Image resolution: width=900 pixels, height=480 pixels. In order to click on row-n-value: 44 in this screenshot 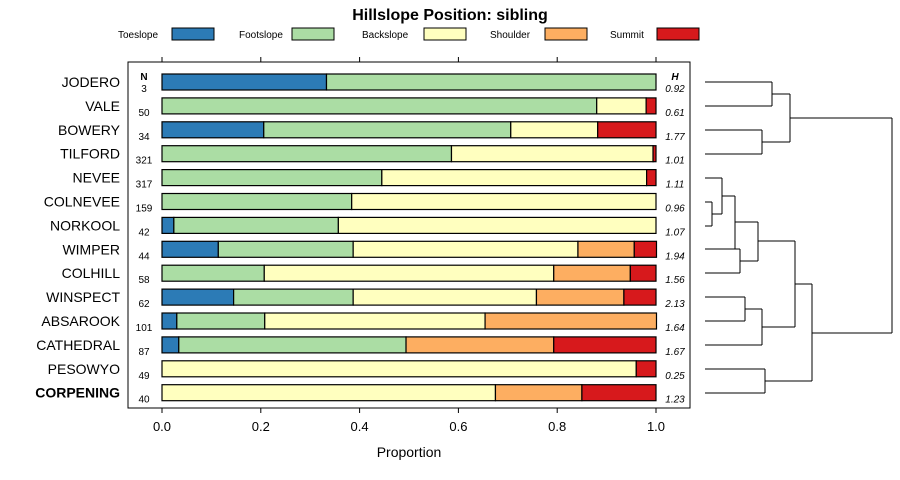, I will do `click(144, 256)`.